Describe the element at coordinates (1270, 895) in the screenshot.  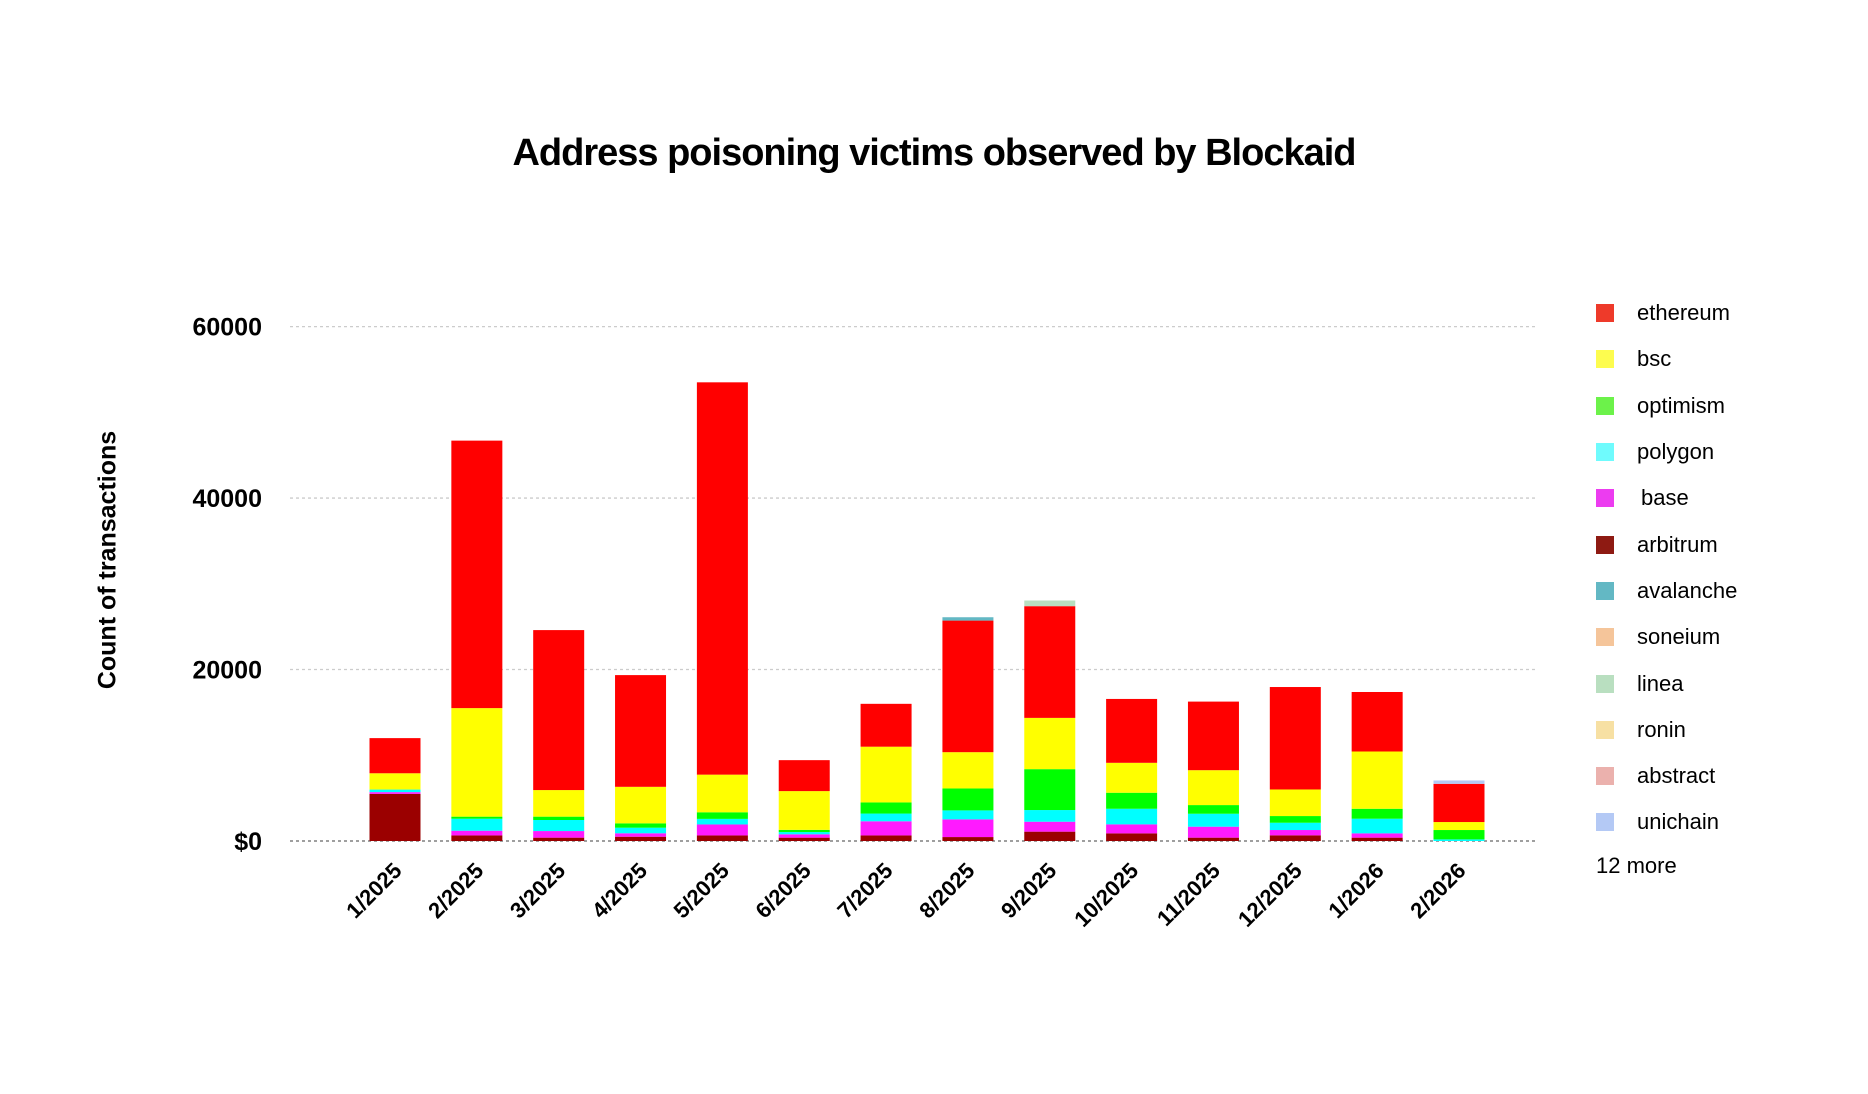
I see `x-tick-label: 12/2025` at that location.